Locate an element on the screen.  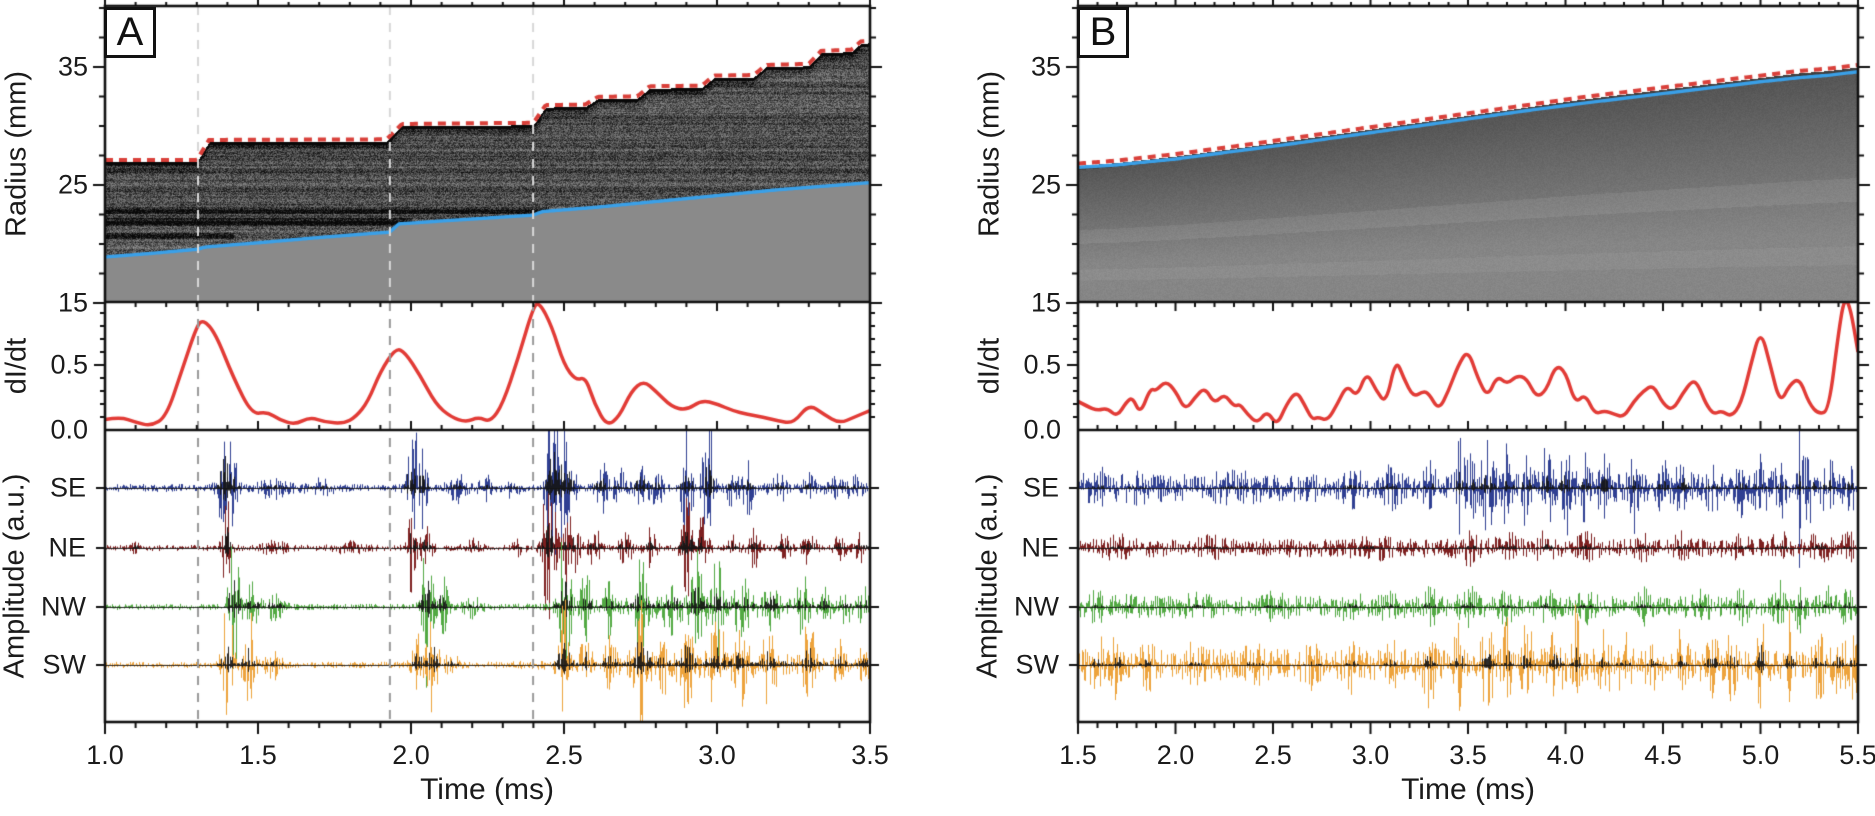
panel-b-time-tick-3: 3.0 is located at coordinates (1370, 755).